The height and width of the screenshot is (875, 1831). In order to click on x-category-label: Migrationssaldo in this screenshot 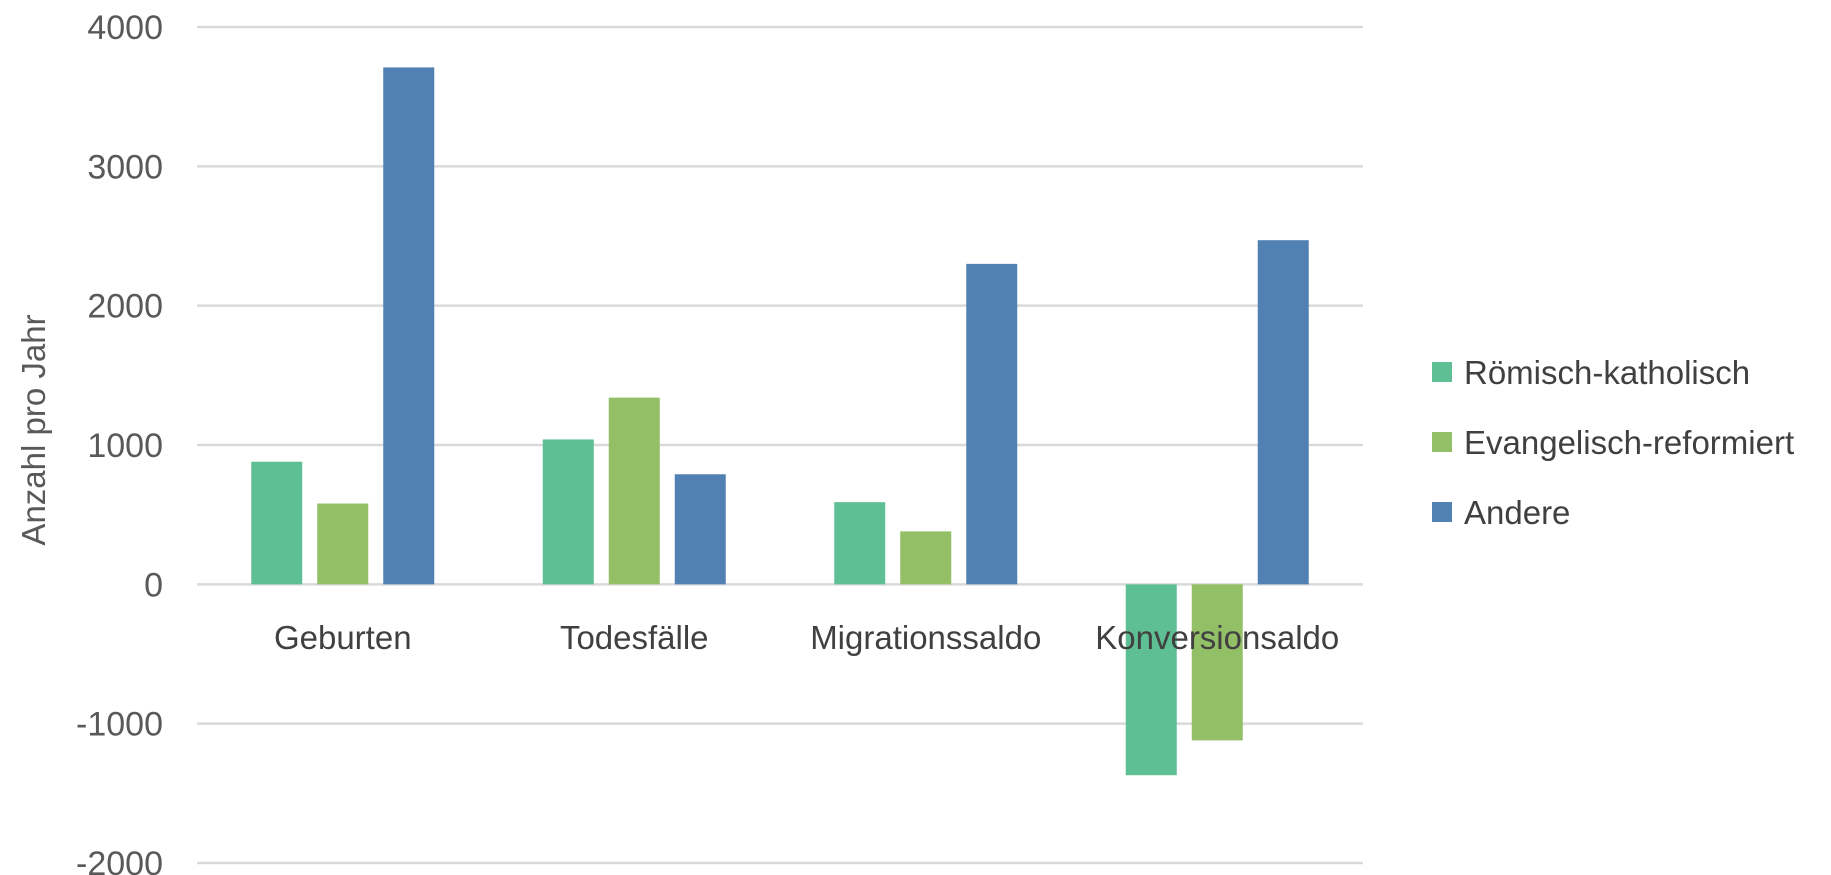, I will do `click(925, 637)`.